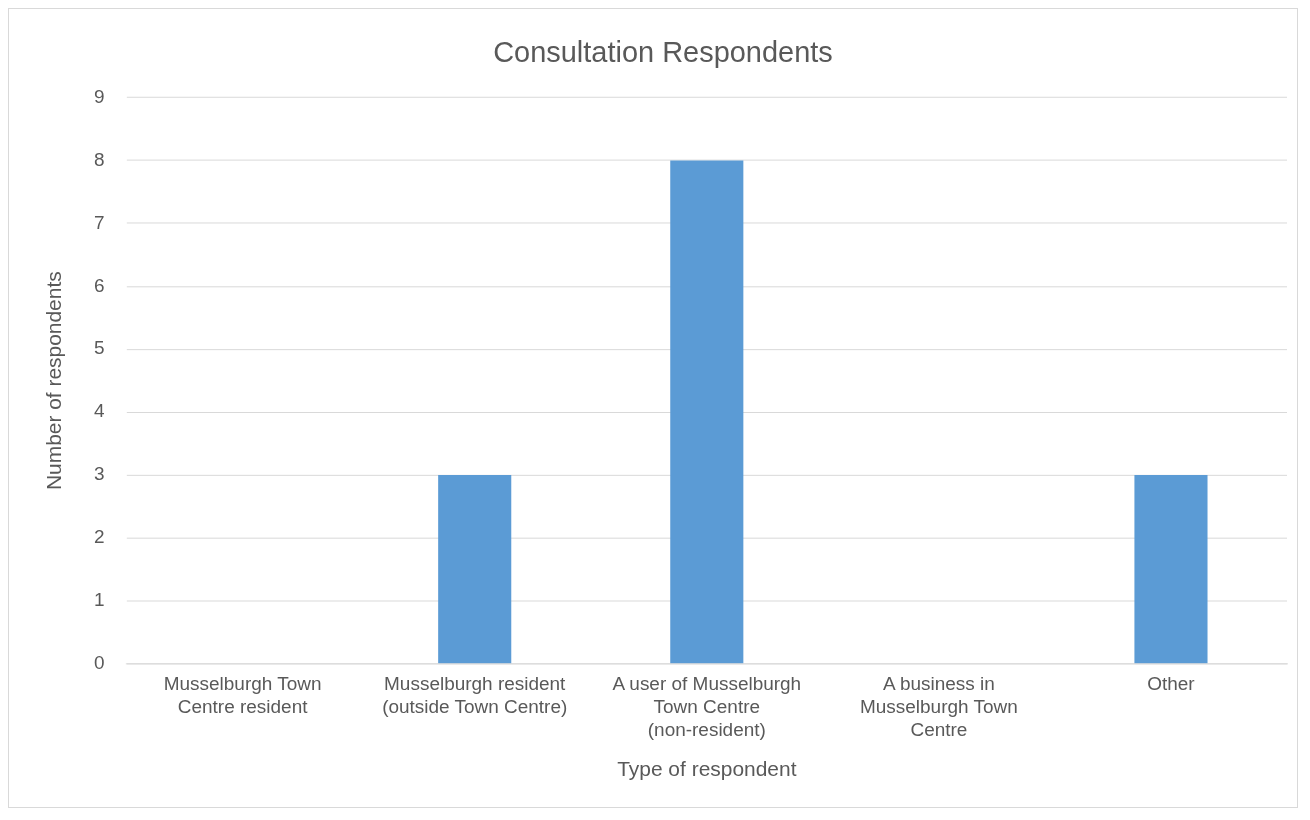 This screenshot has height=820, width=1310. I want to click on y-tick-label: 3, so click(99, 474).